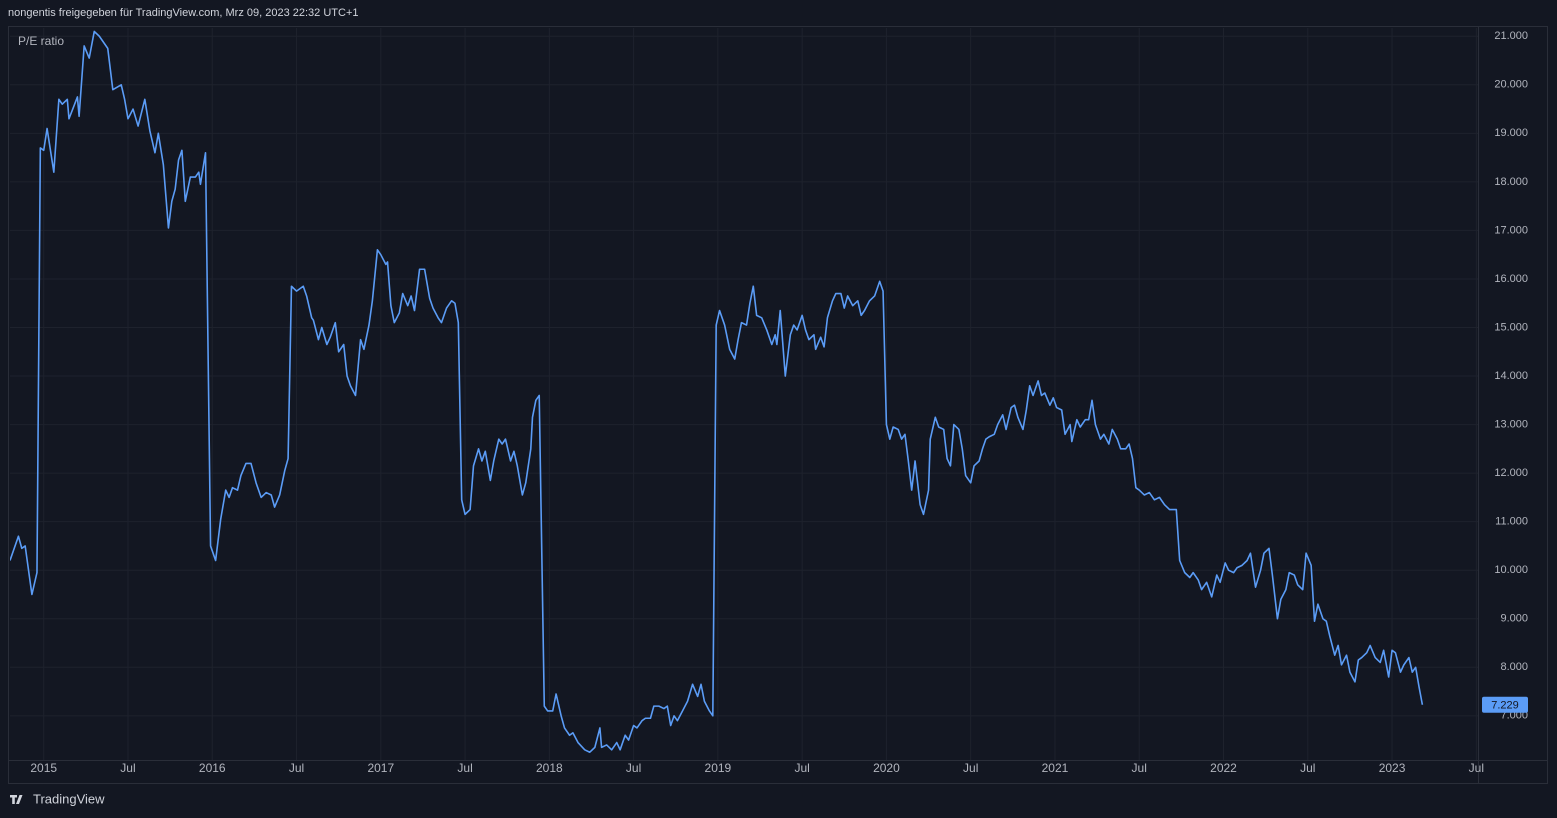  I want to click on y-tick-label: 14.000, so click(1511, 376).